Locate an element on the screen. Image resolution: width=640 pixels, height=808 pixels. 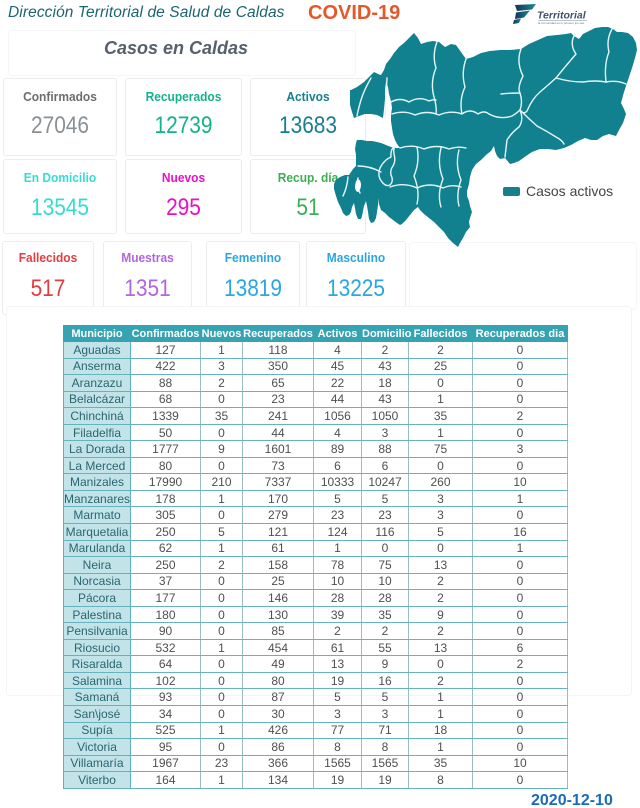
svg-text: Territorial is located at coordinates (562, 16).